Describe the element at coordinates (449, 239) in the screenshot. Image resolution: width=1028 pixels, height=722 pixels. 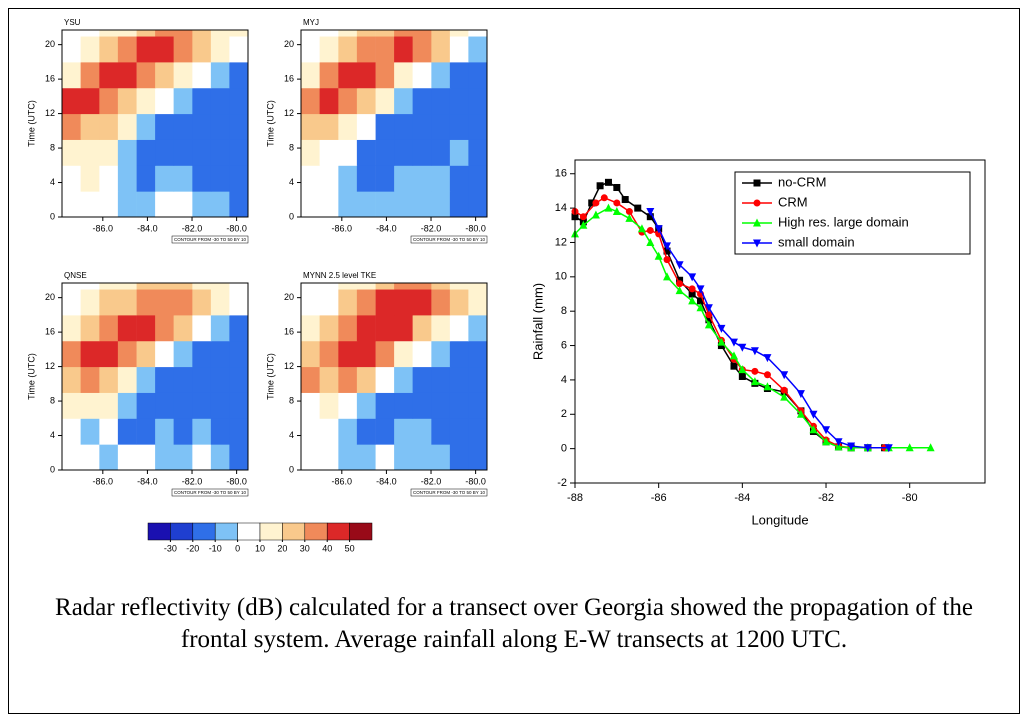
I see `contour-note: CONTOUR FROM -30 TO 50 BY 10` at that location.